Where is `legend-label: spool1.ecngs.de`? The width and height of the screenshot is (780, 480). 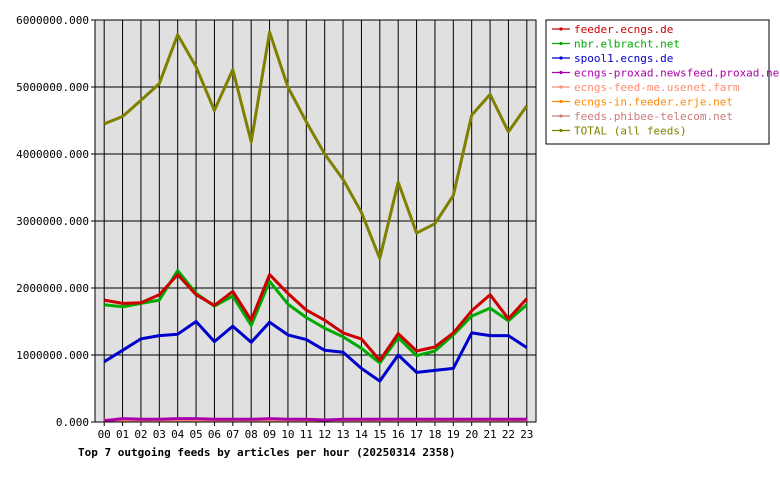 legend-label: spool1.ecngs.de is located at coordinates (623, 58).